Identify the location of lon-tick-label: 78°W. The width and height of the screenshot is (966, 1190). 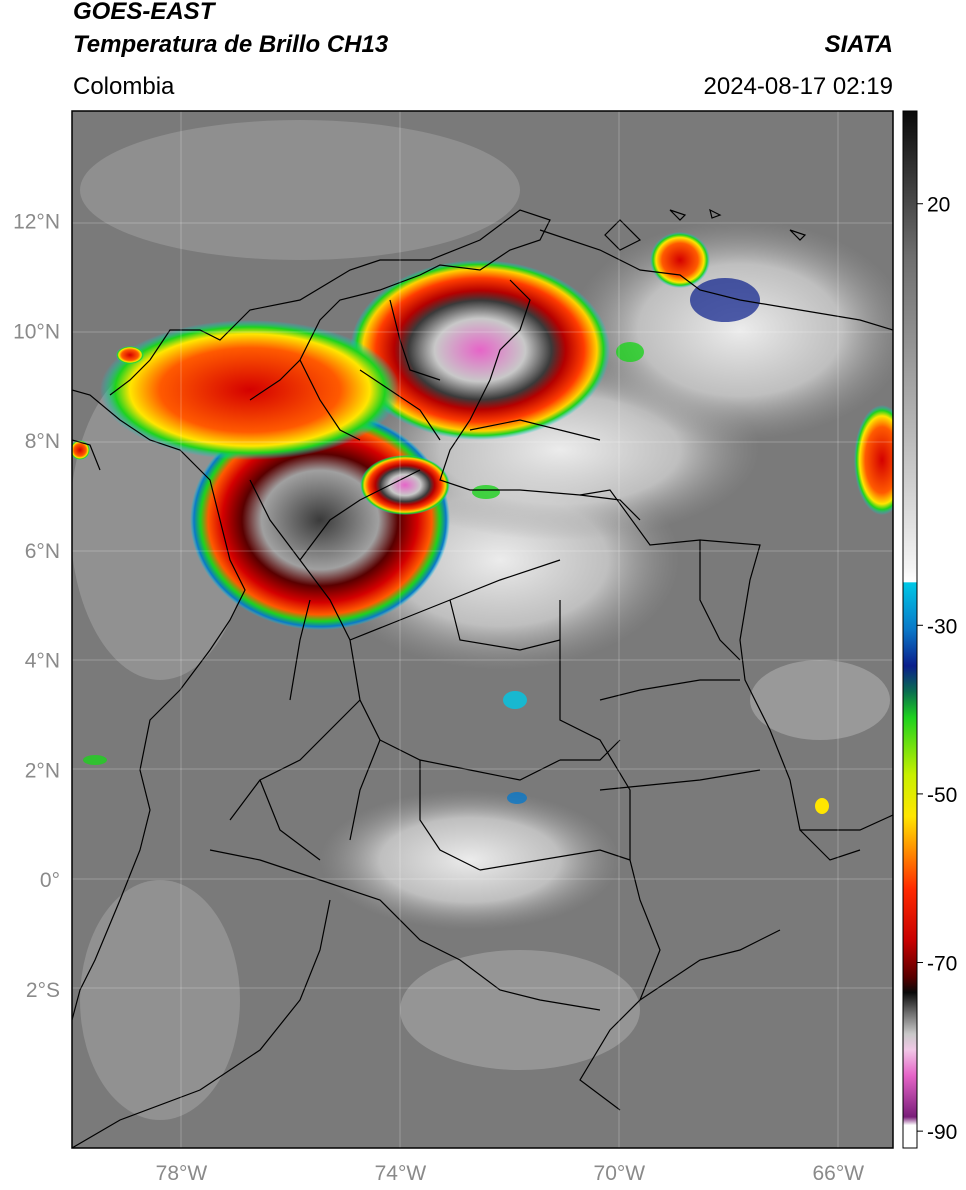
(182, 1173).